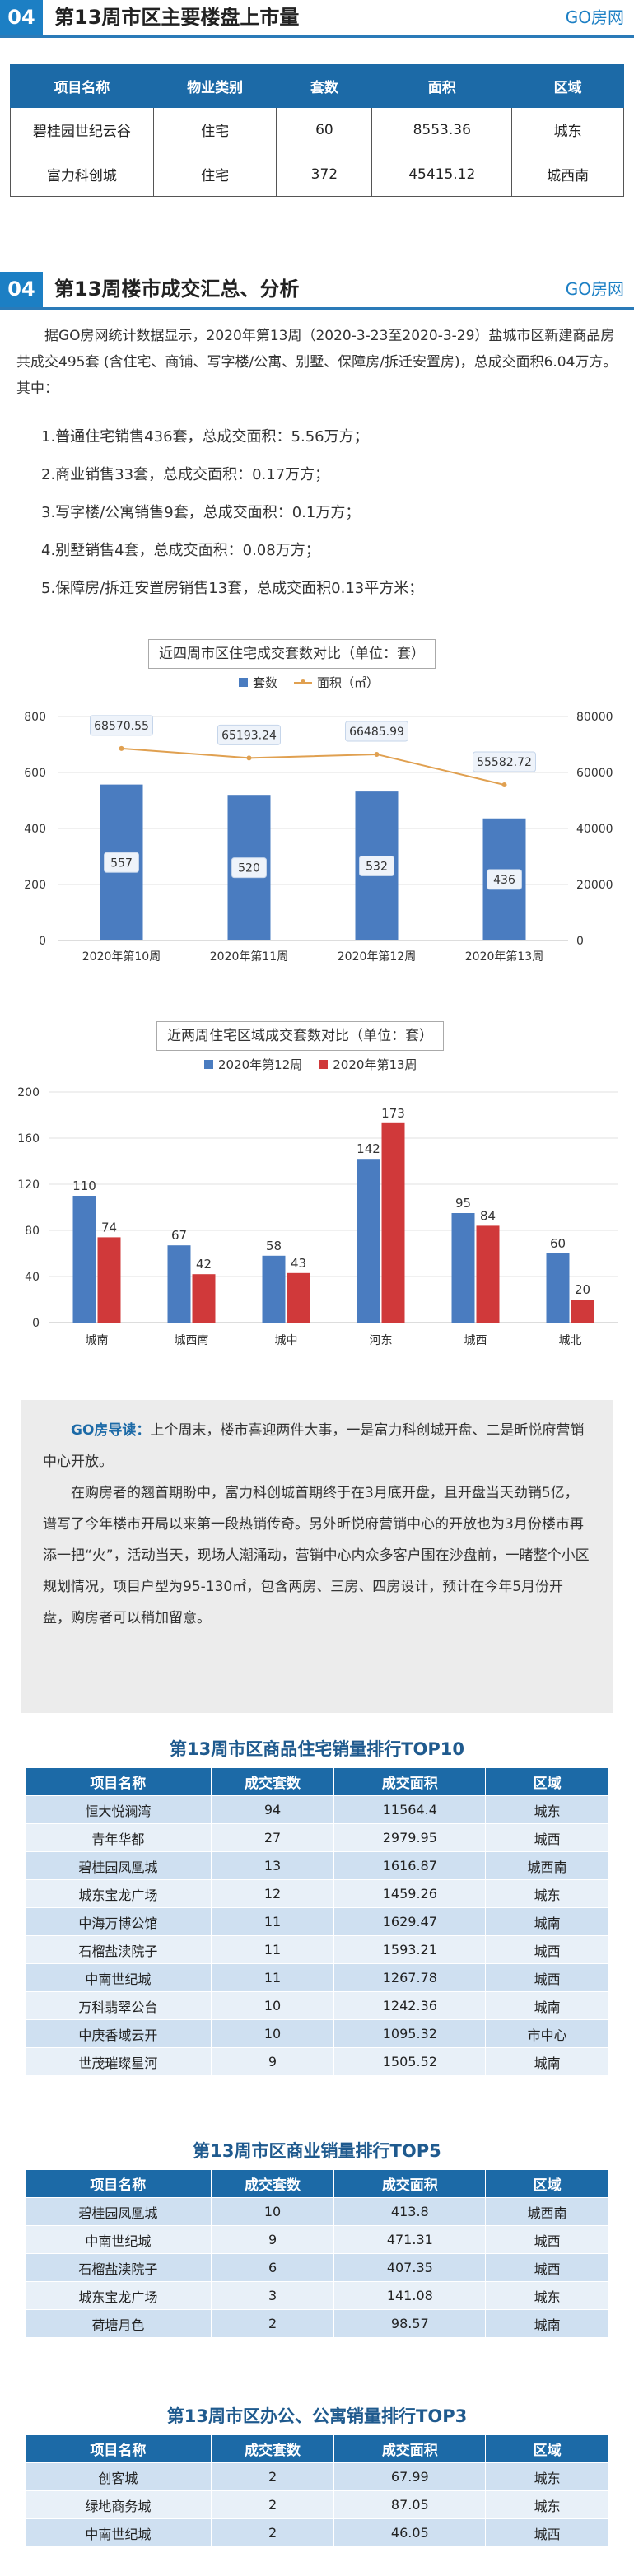  I want to click on y-tick-label: 120, so click(29, 1185).